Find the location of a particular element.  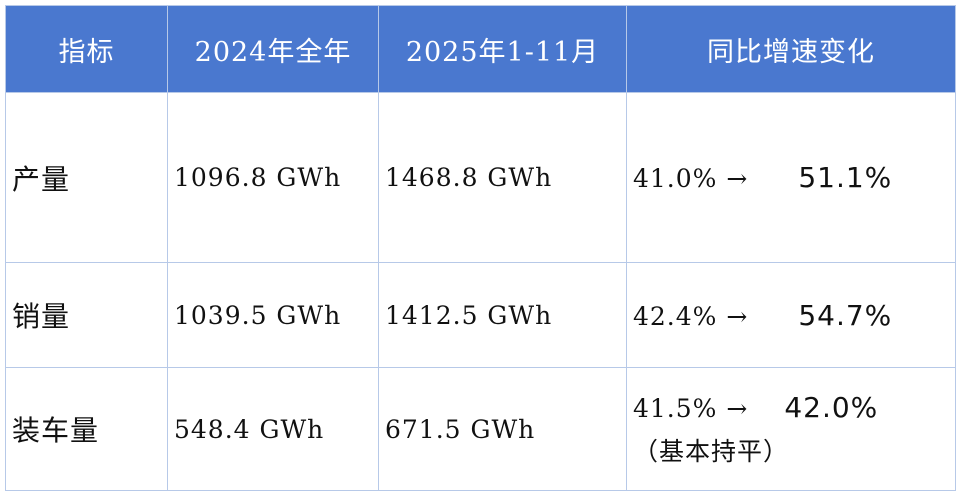

cell: 1096.8 GWh is located at coordinates (273, 177).